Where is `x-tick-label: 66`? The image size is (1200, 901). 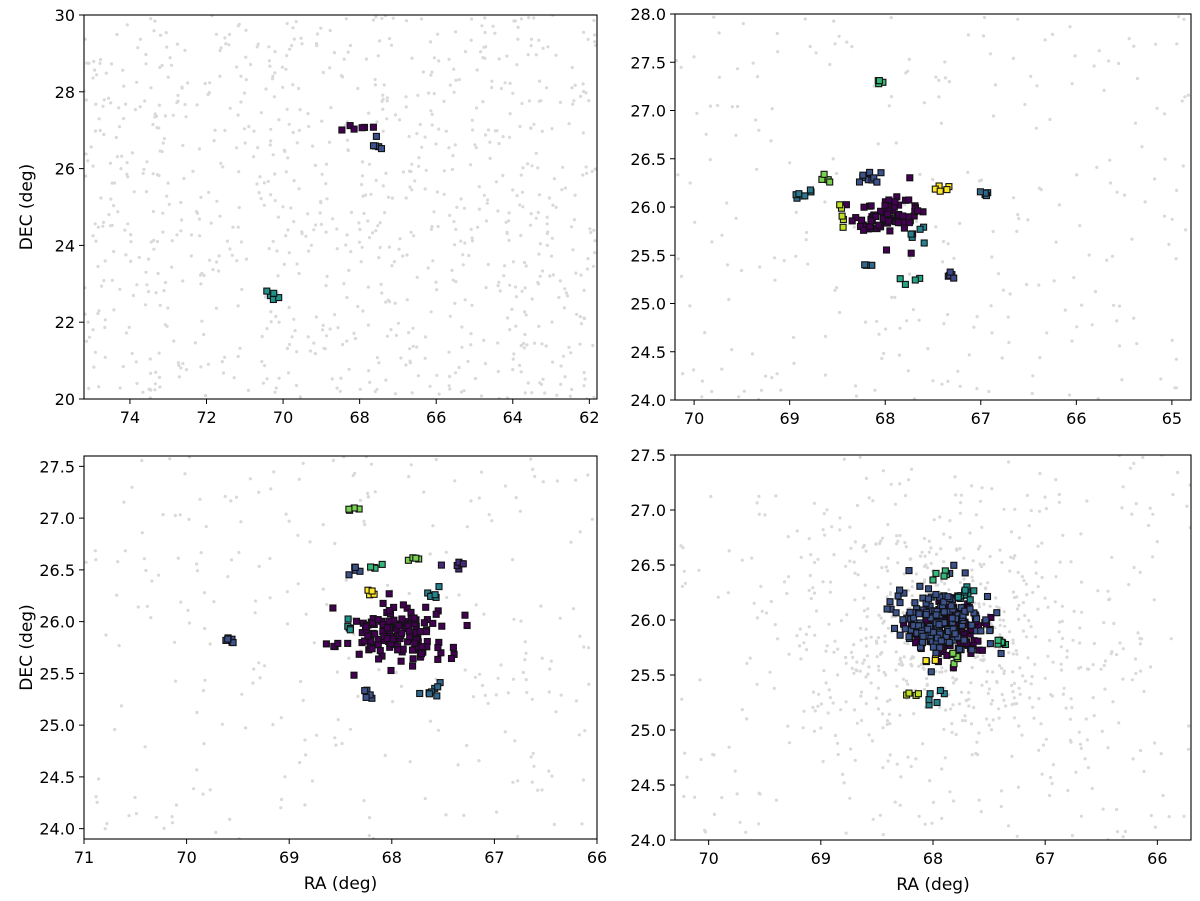
x-tick-label: 66 is located at coordinates (597, 857).